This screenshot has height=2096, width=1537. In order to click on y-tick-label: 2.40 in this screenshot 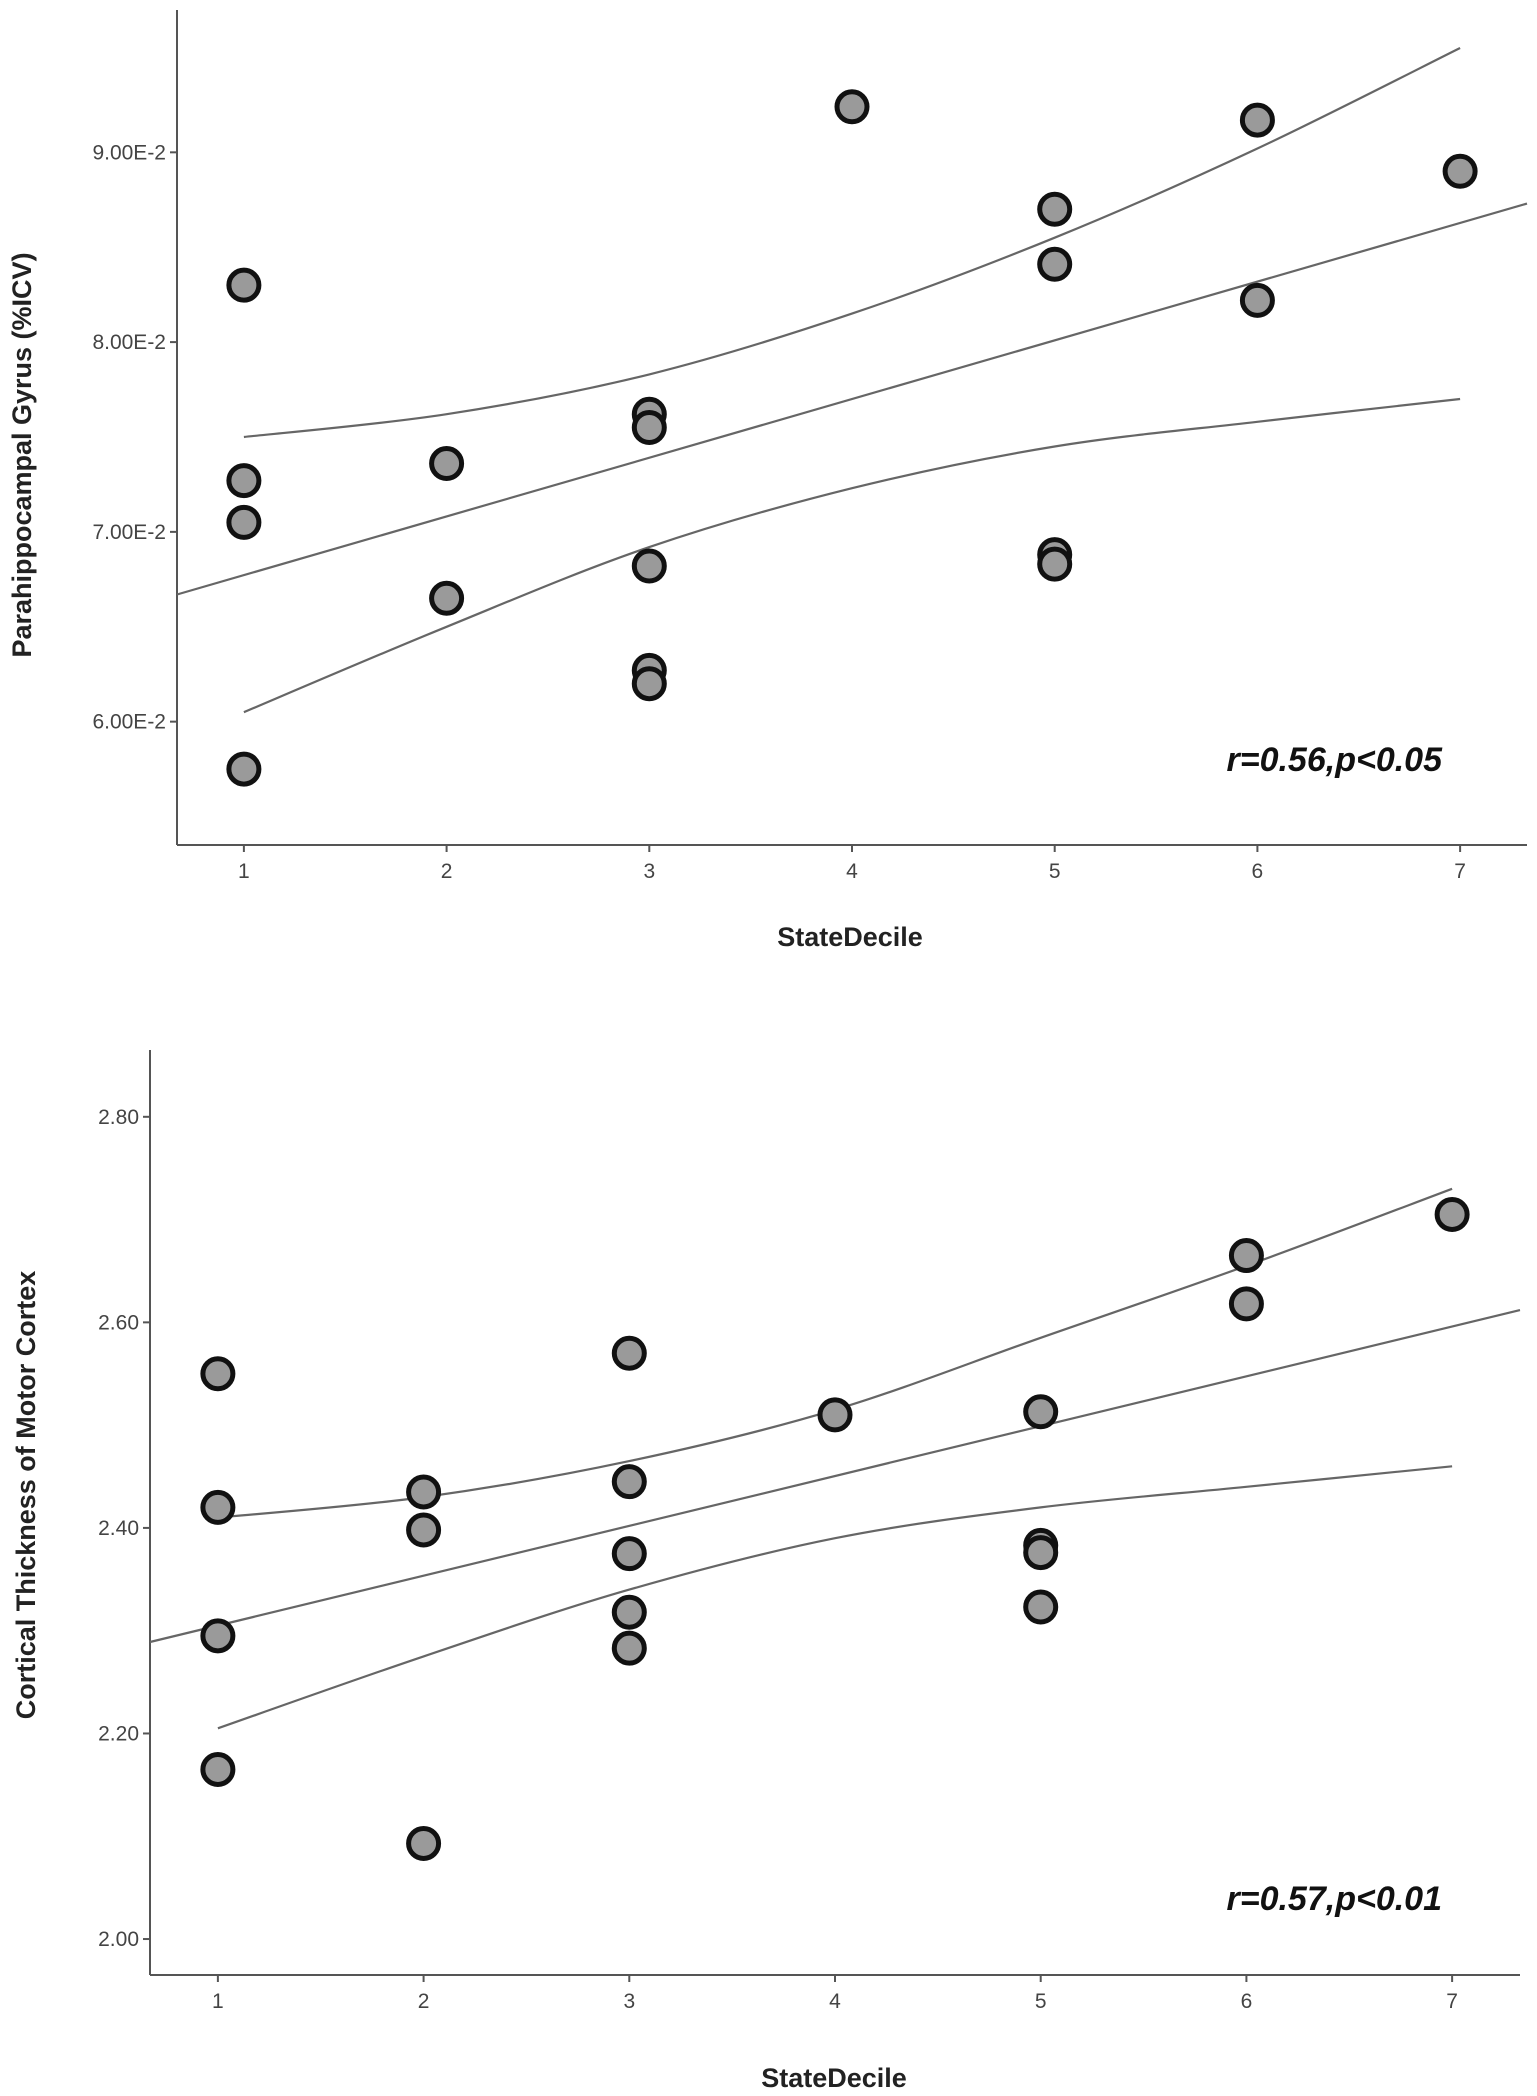, I will do `click(118, 1528)`.